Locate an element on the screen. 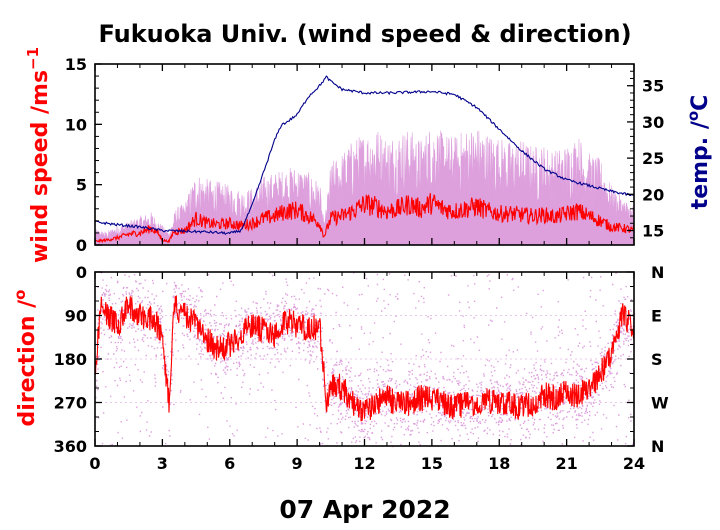 This screenshot has width=720, height=530. compass-tick-label: S is located at coordinates (657, 359).